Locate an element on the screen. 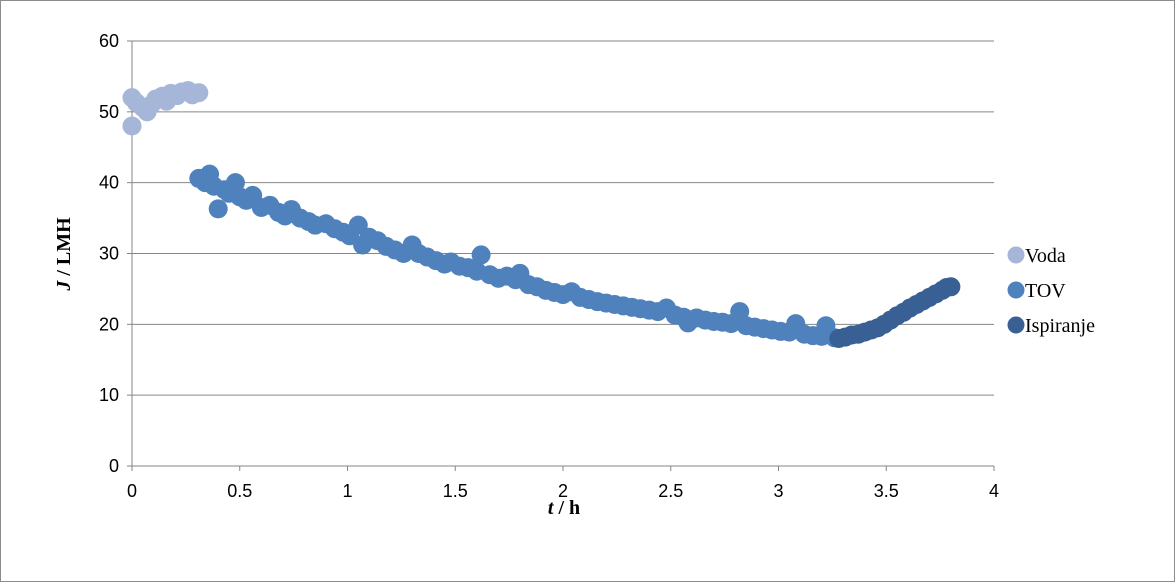 This screenshot has height=582, width=1175. y-tick-label: 10 is located at coordinates (109, 395).